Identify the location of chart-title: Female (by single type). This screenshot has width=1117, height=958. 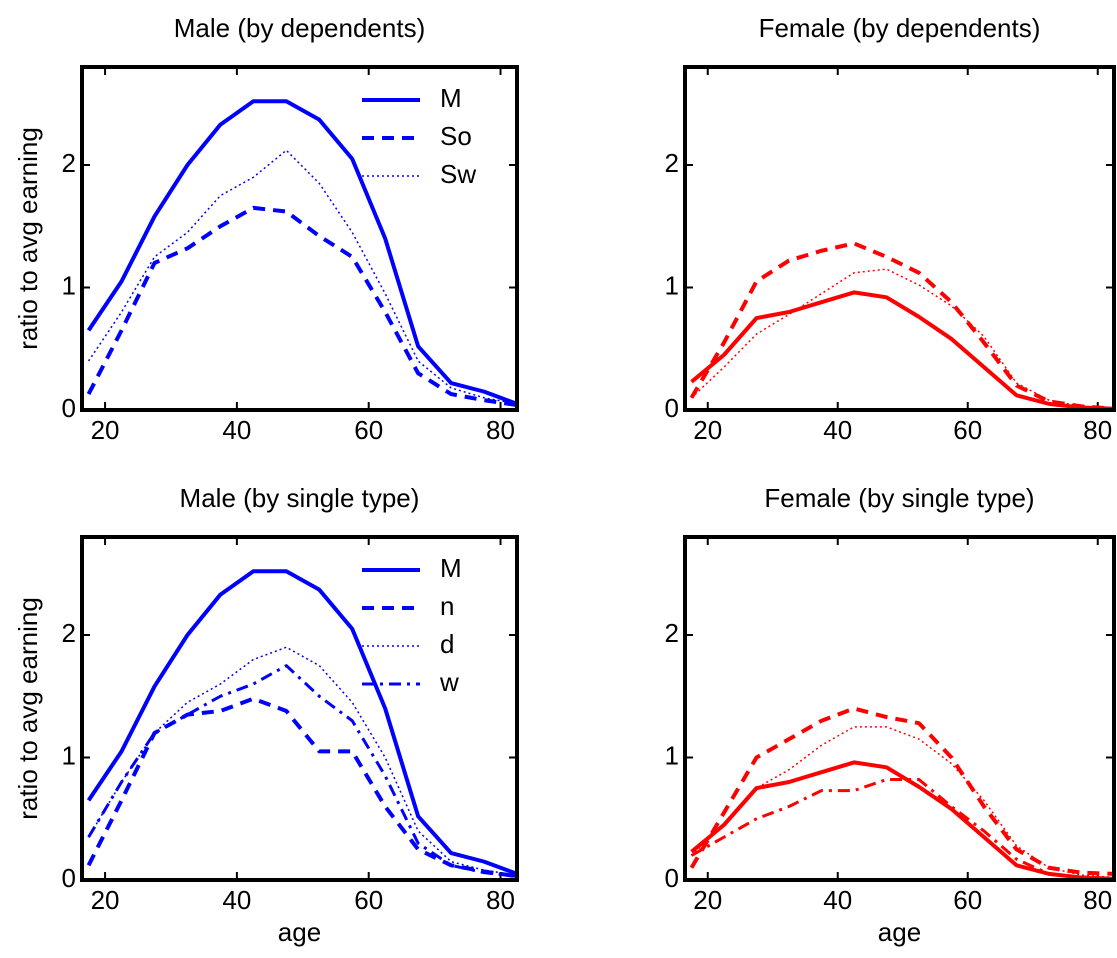
(899, 498).